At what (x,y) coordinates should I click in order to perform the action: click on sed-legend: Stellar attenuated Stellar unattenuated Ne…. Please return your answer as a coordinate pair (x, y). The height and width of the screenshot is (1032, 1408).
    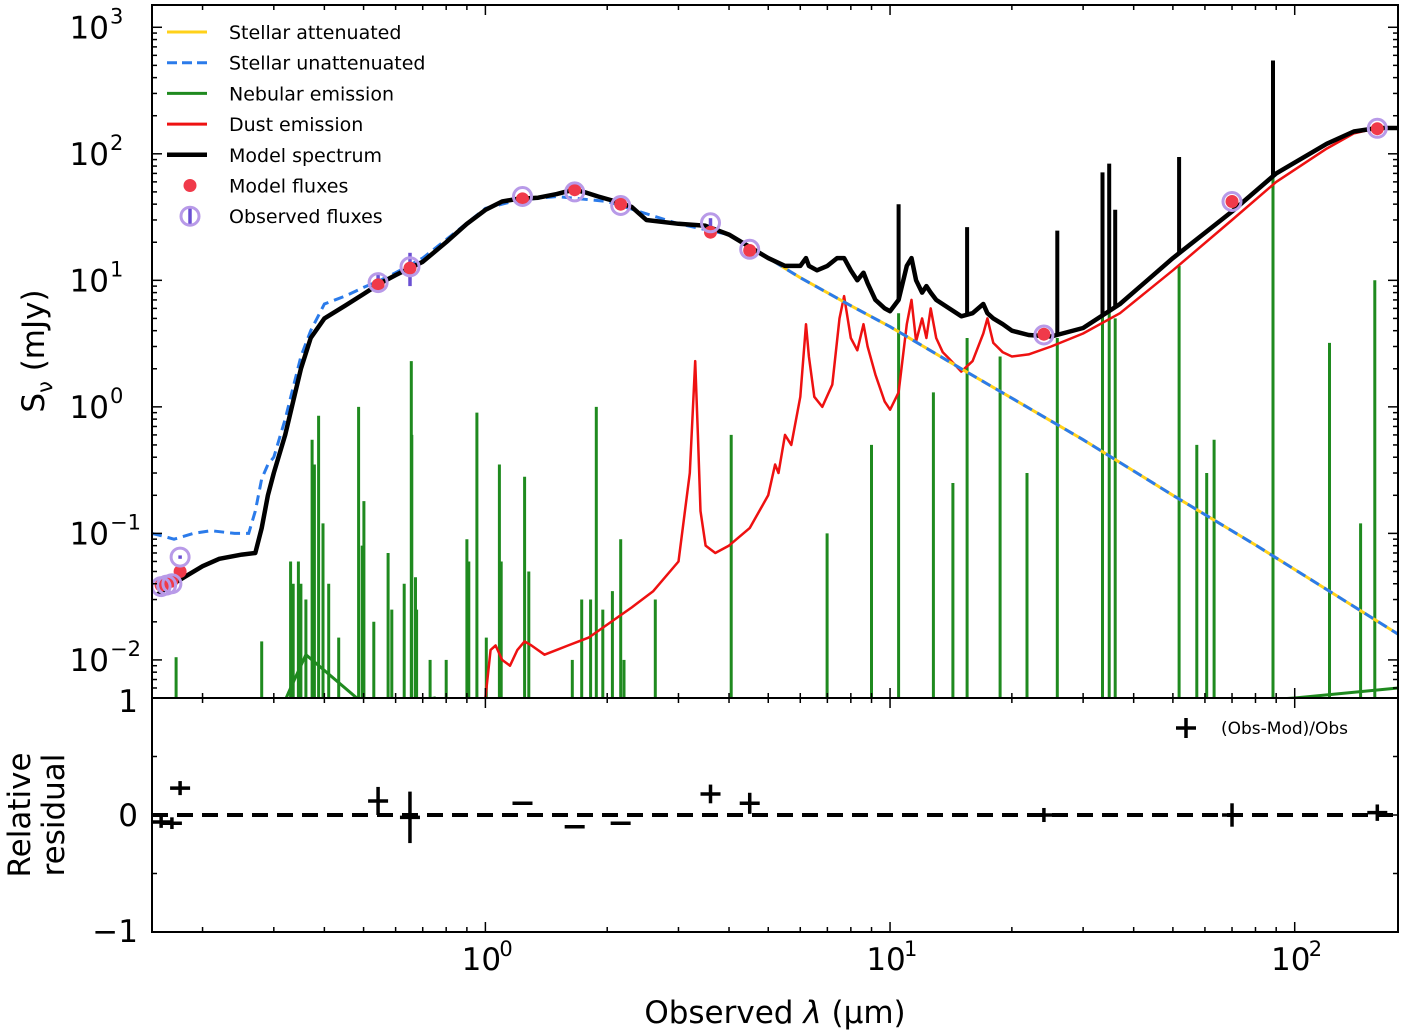
    Looking at the image, I should click on (296, 125).